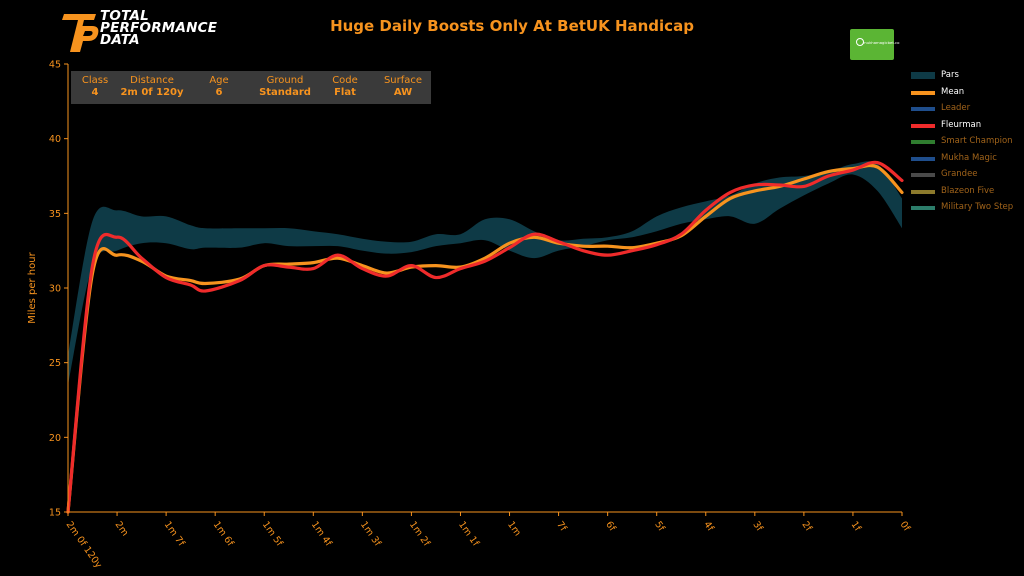 This screenshot has height=576, width=1024. I want to click on legend-item: Mukha Magic, so click(967, 161).